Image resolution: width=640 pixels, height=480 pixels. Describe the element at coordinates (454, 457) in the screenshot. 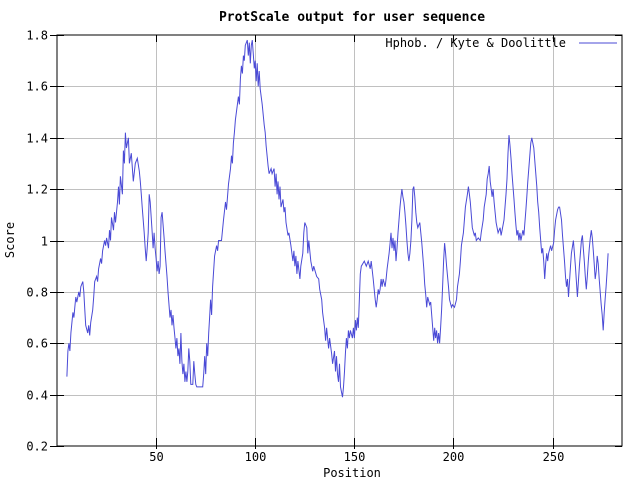

I see `x-tick-label: 200` at that location.